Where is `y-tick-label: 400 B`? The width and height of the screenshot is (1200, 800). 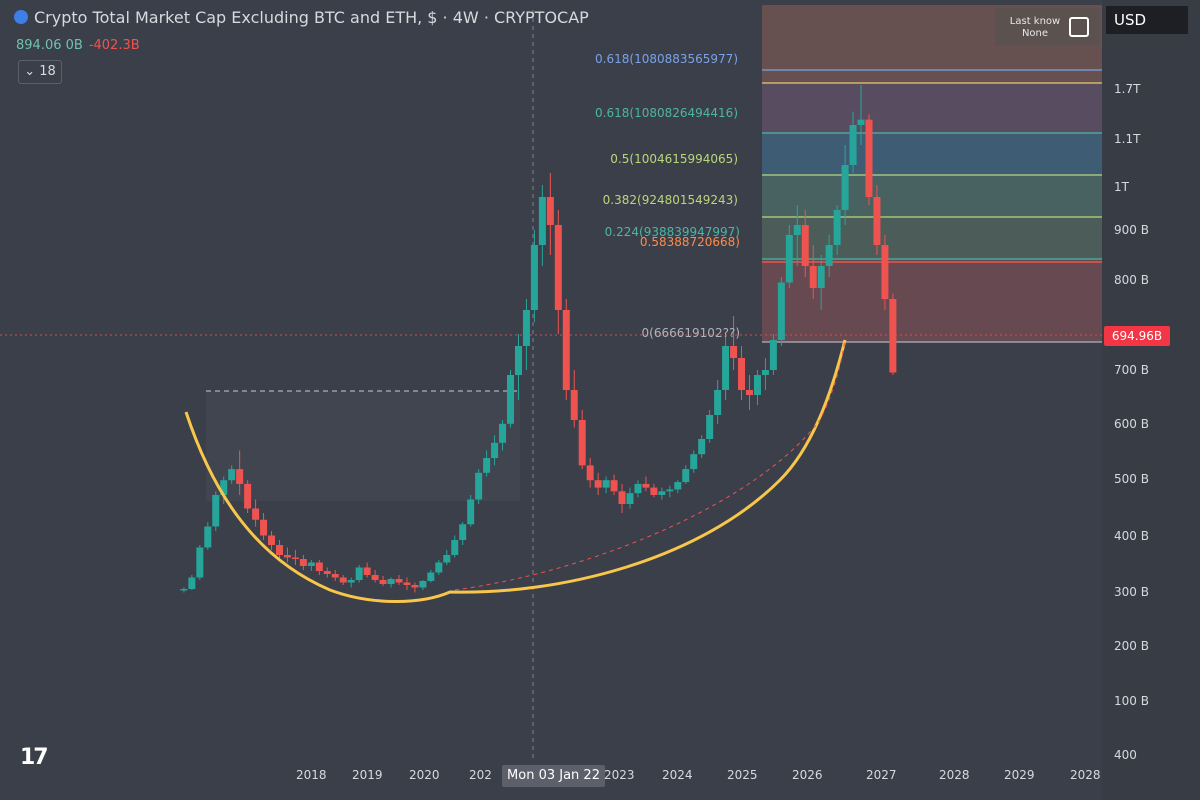 y-tick-label: 400 B is located at coordinates (1131, 536).